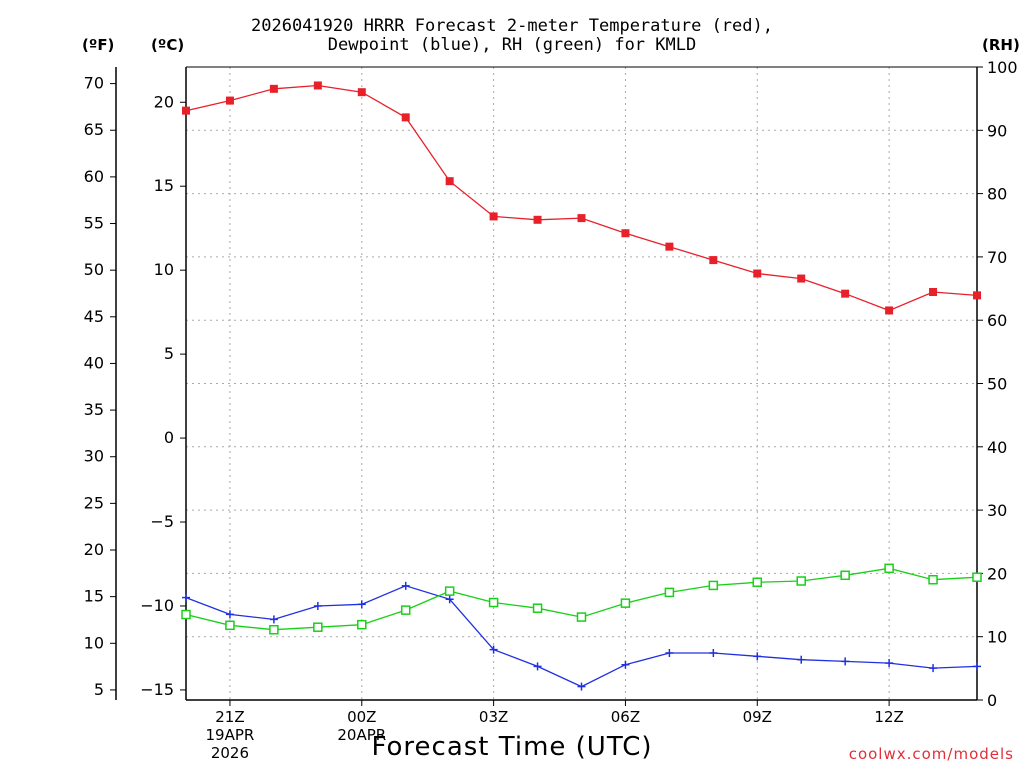  Describe the element at coordinates (997, 384) in the screenshot. I see `rh-tick-label: 50` at that location.